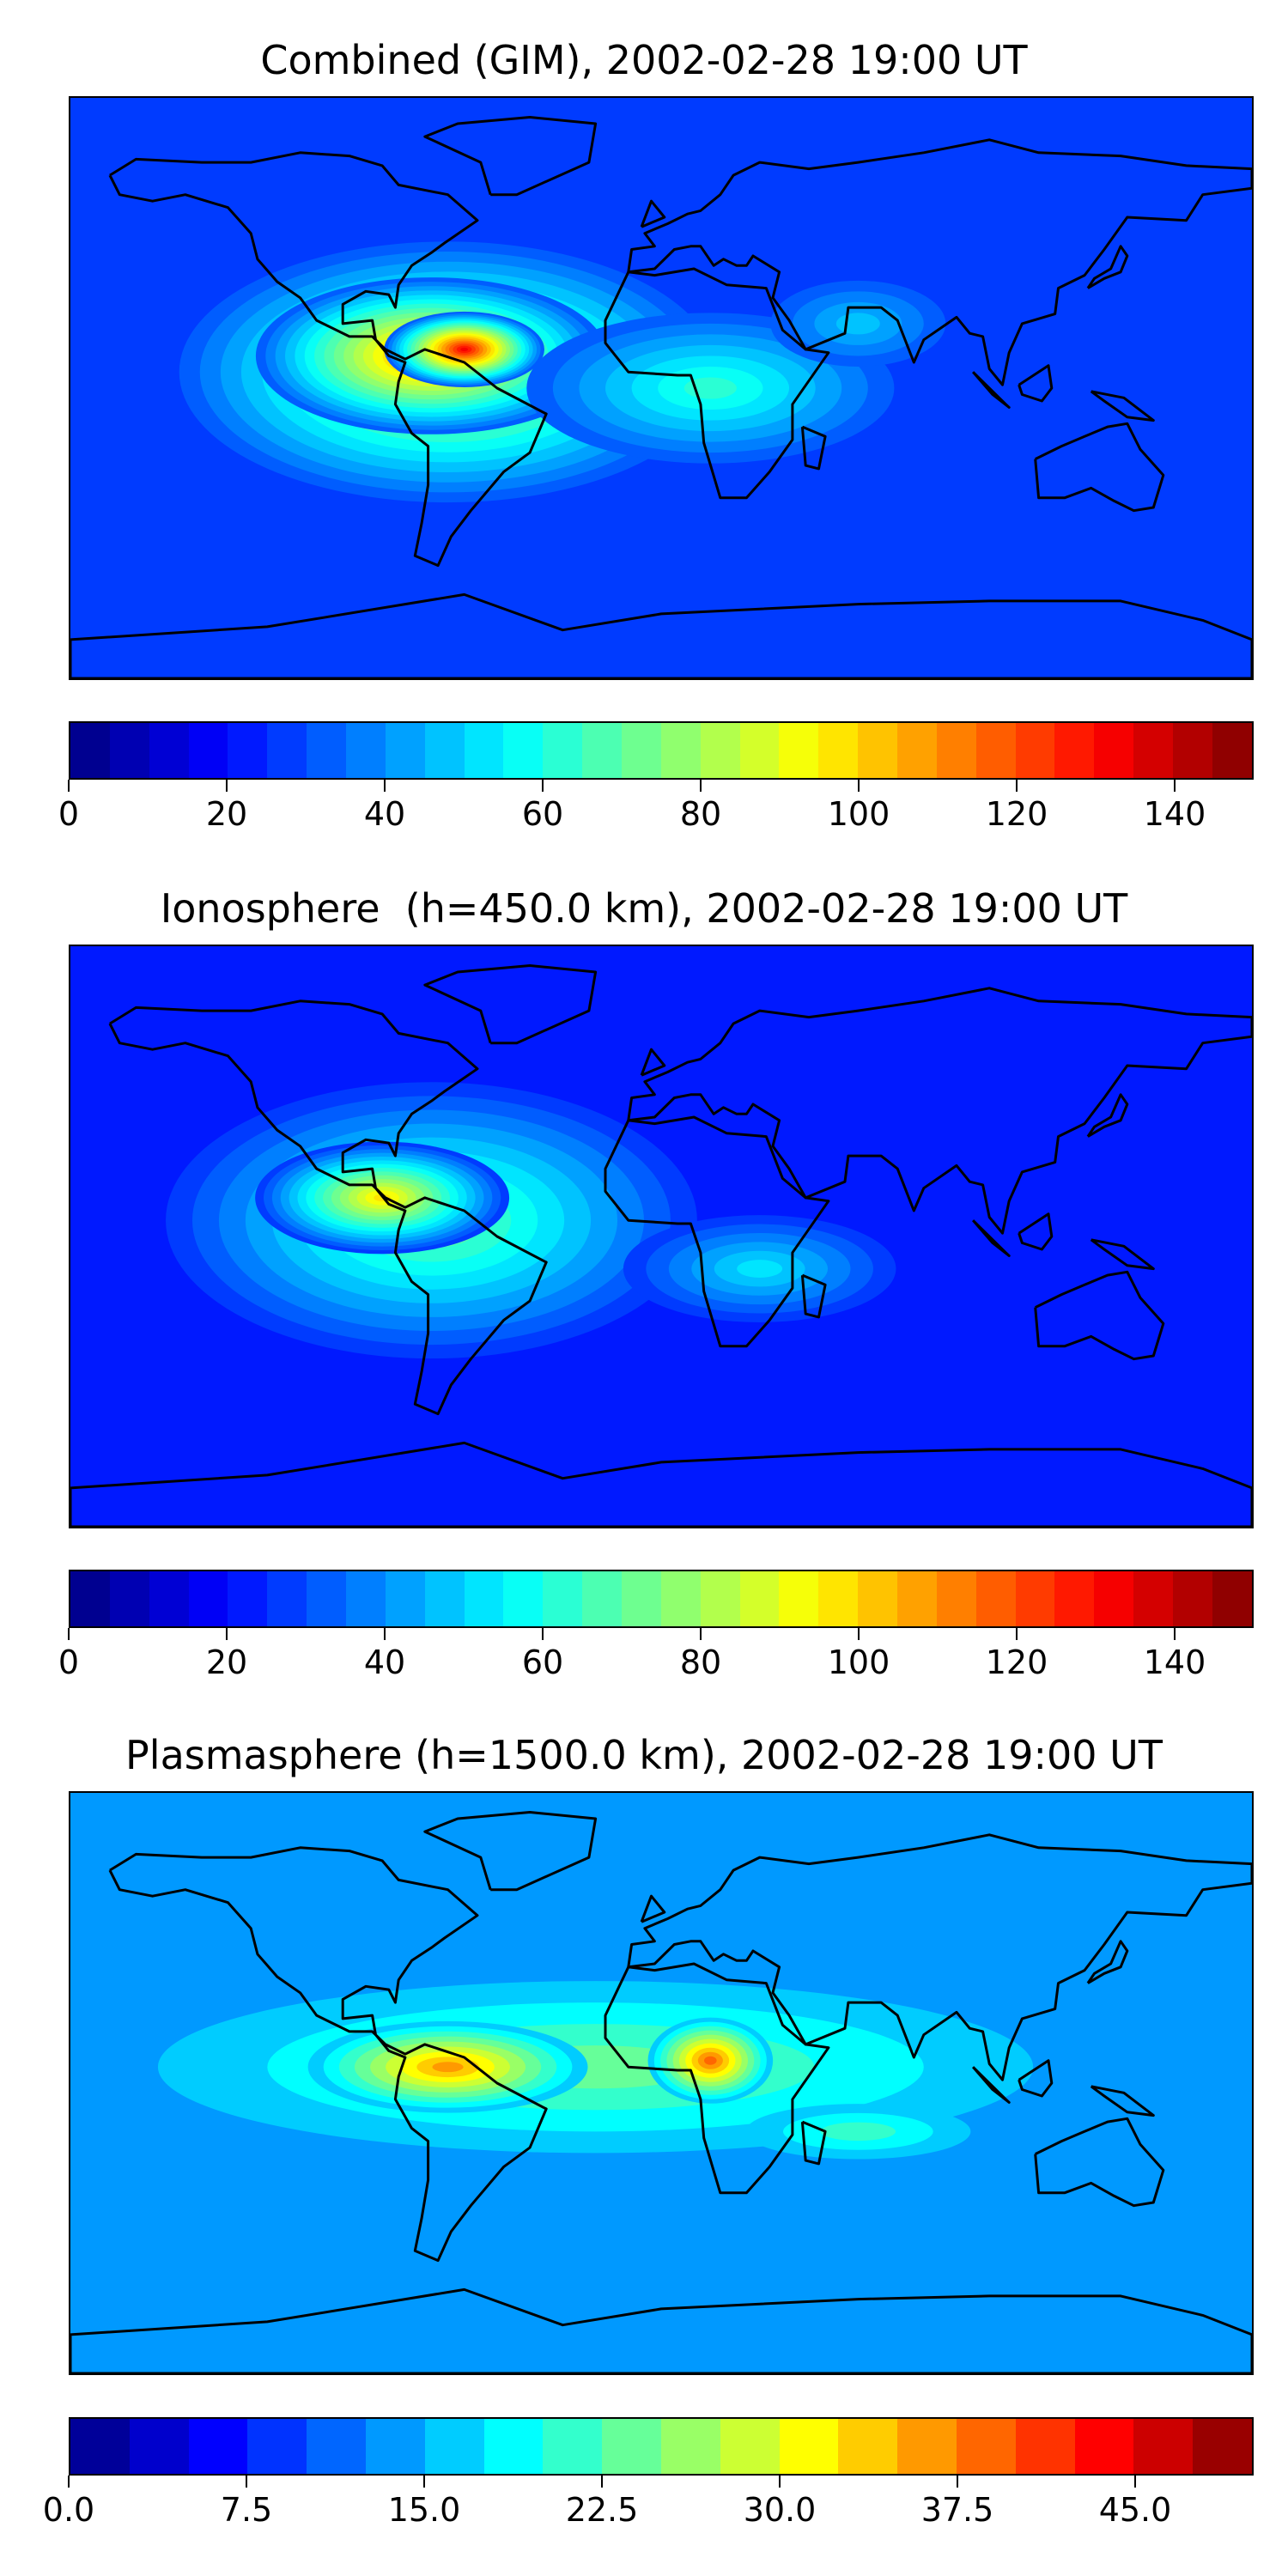 Image resolution: width=1288 pixels, height=2576 pixels. Describe the element at coordinates (957, 2510) in the screenshot. I see `colorbar-tick-label: 37.5` at that location.